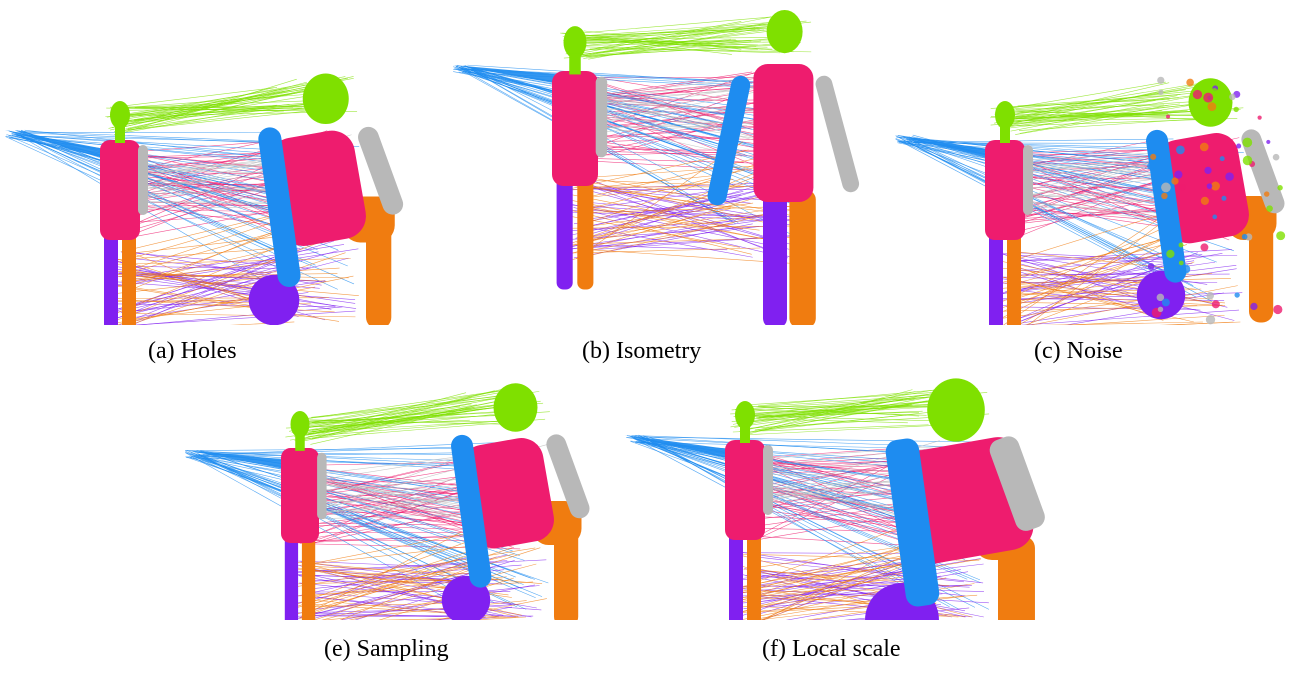 The width and height of the screenshot is (1312, 674). What do you see at coordinates (912, 522) in the screenshot?
I see `target-left-arm` at bounding box center [912, 522].